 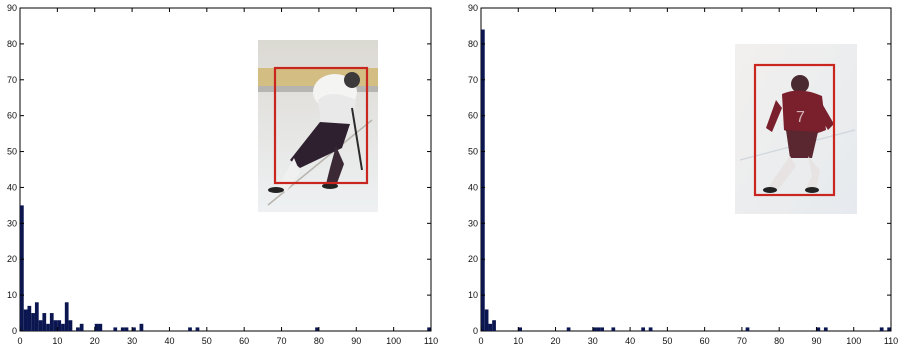 What do you see at coordinates (95, 341) in the screenshot?
I see `left-x-tick-label: 20` at bounding box center [95, 341].